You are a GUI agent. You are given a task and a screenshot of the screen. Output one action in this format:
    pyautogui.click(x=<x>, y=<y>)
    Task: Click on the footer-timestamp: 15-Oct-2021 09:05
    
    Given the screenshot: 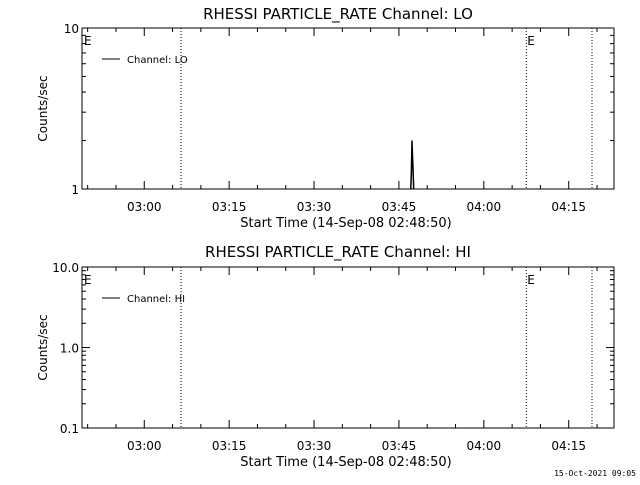 What is the action you would take?
    pyautogui.click(x=595, y=473)
    